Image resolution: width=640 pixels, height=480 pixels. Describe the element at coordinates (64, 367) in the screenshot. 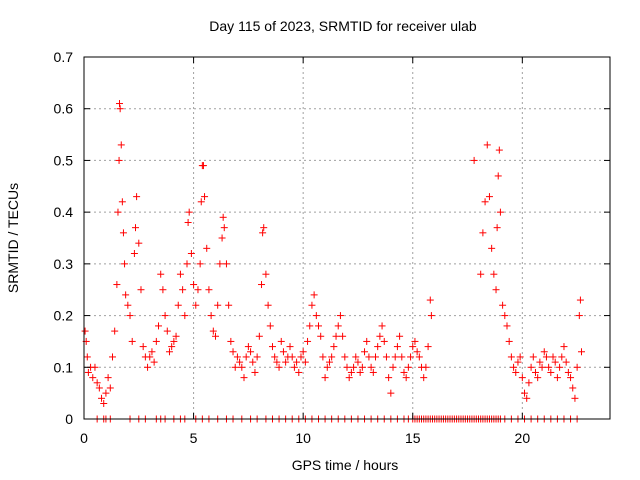

I see `y-tick-label: 0.1` at that location.